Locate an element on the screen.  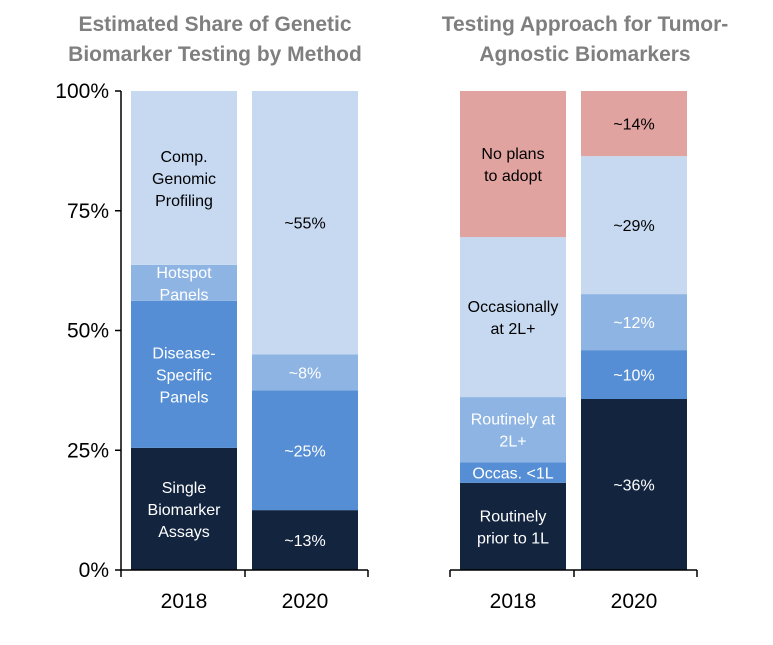
data-label: No plans is located at coordinates (512, 154).